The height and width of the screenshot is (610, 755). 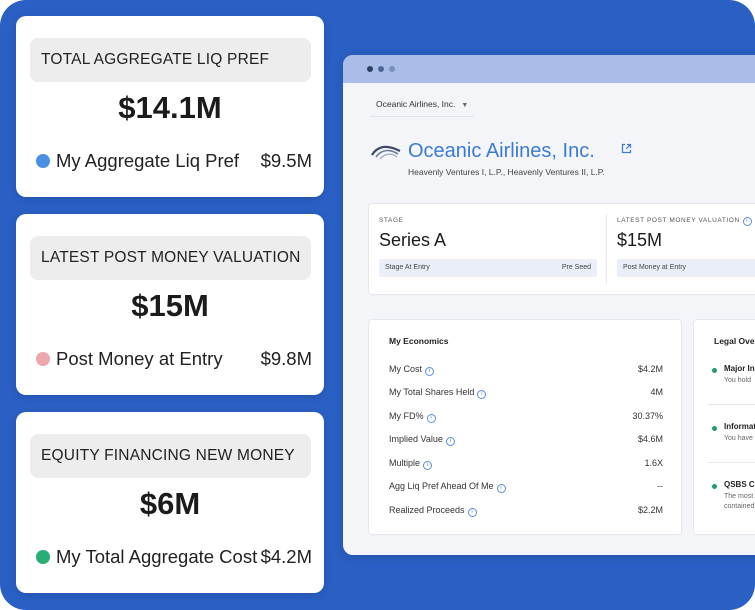 What do you see at coordinates (640, 240) in the screenshot?
I see `valuation-value: $15M` at bounding box center [640, 240].